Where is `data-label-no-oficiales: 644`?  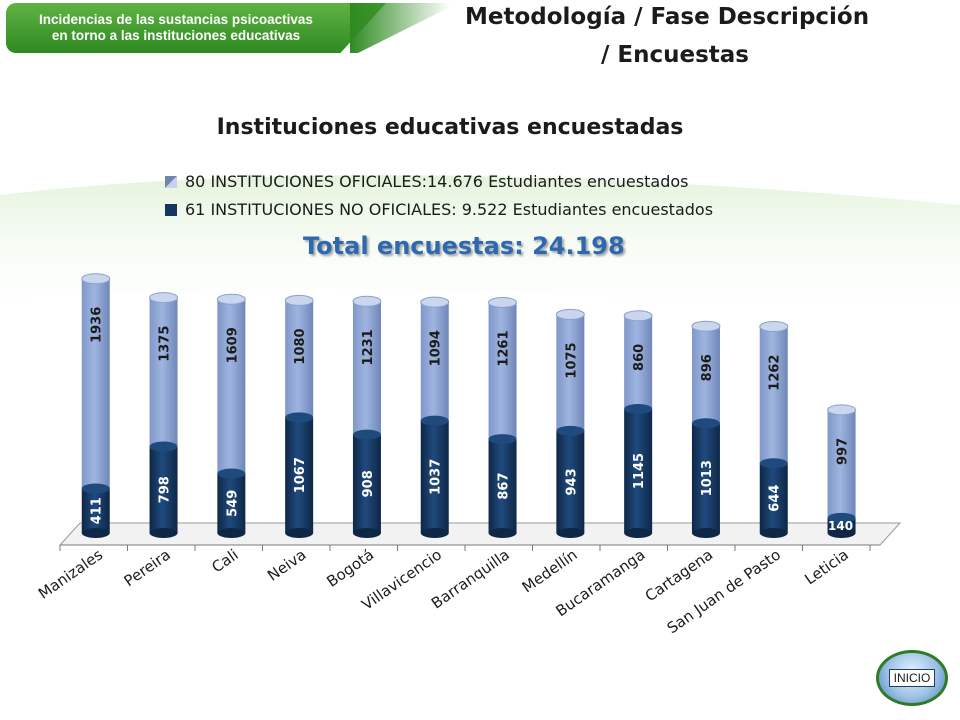 data-label-no-oficiales: 644 is located at coordinates (775, 498).